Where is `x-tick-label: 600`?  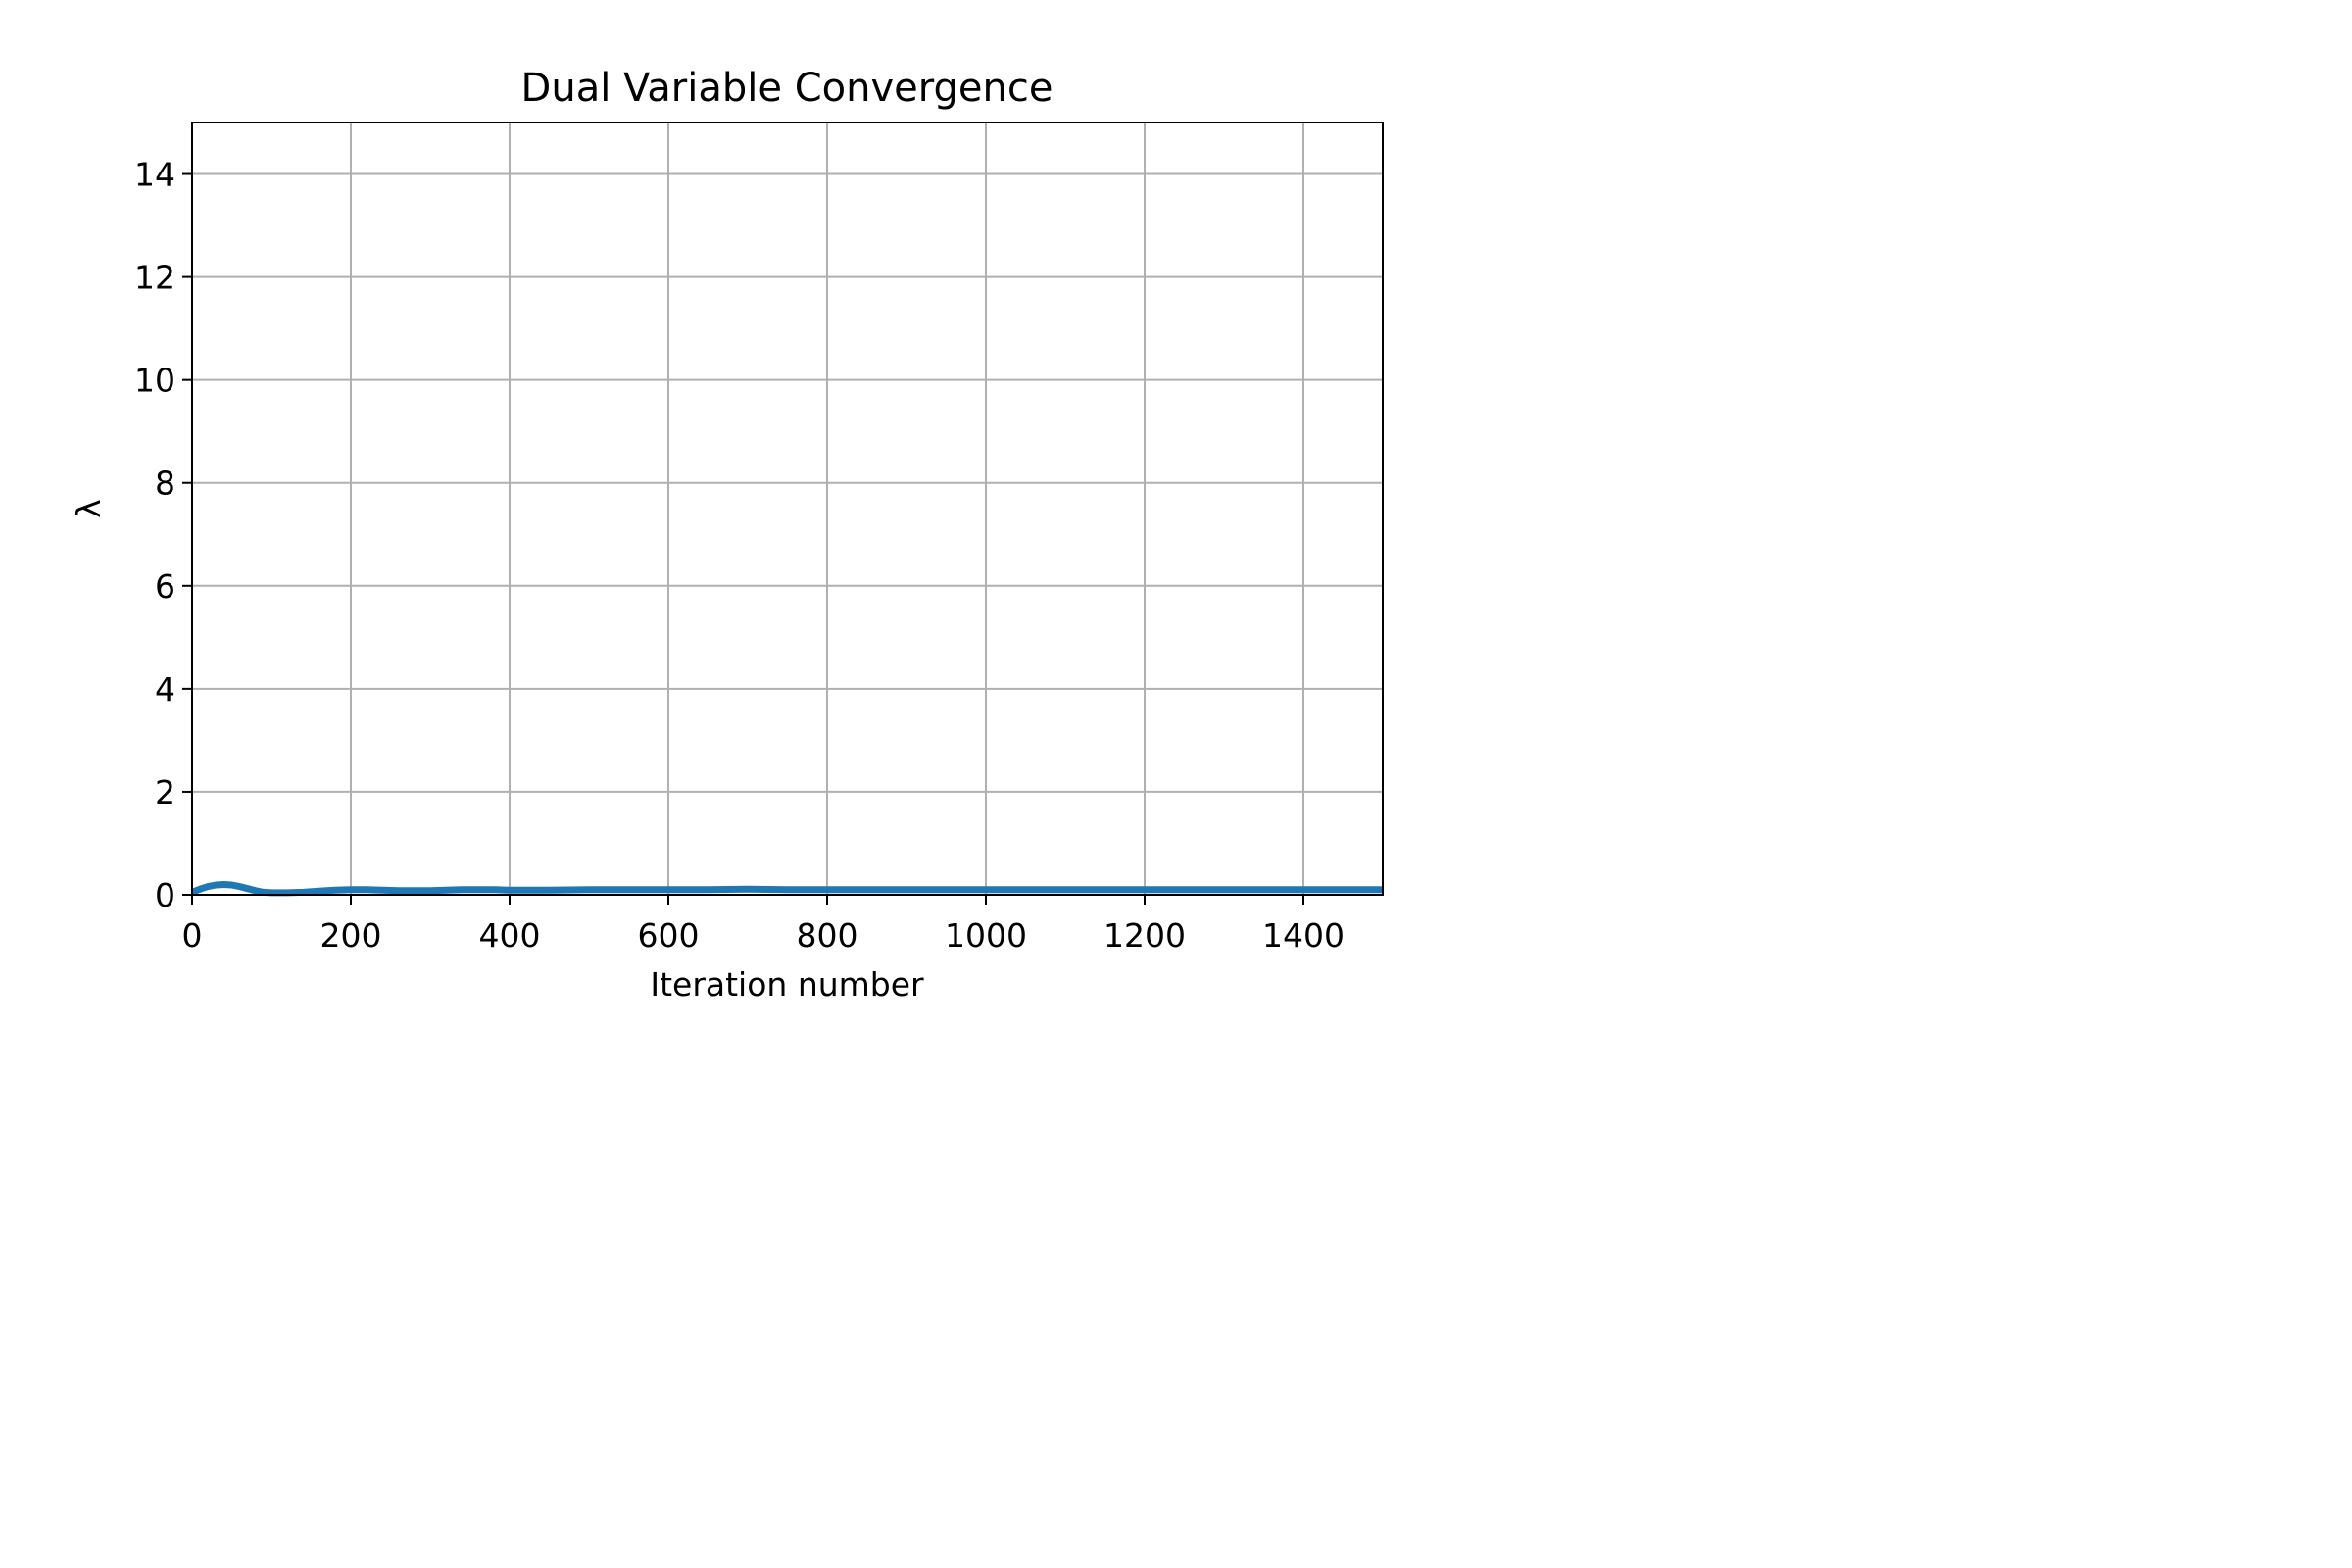 x-tick-label: 600 is located at coordinates (669, 935).